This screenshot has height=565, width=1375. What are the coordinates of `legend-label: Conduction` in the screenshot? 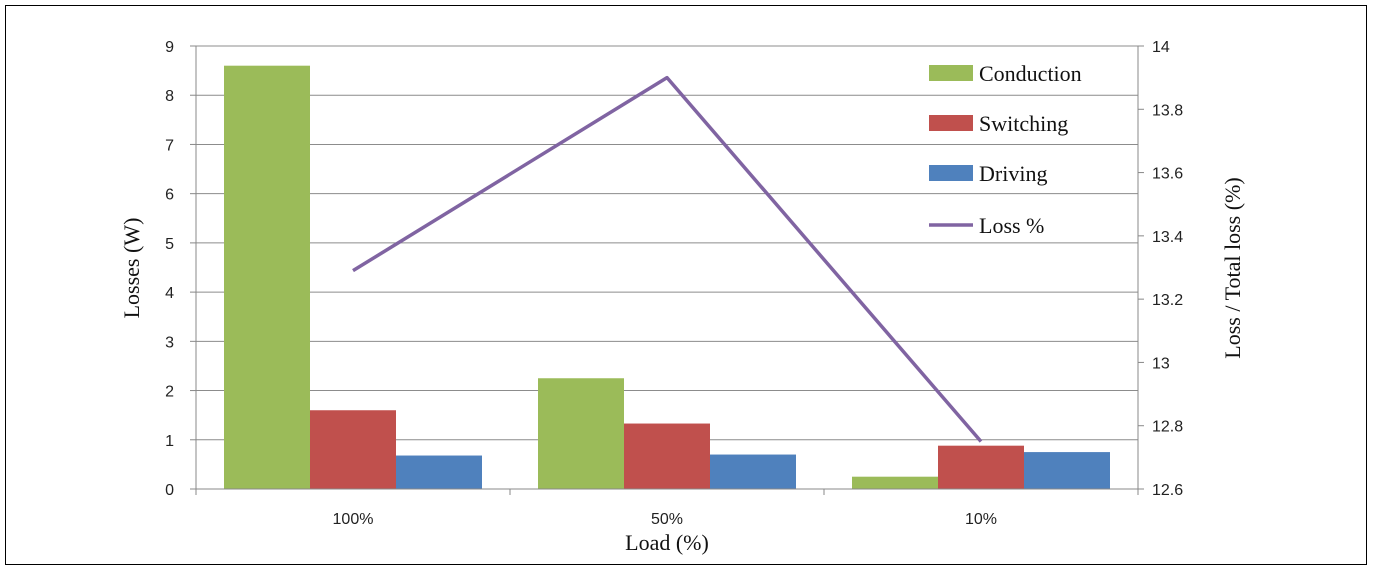 It's located at (1030, 73).